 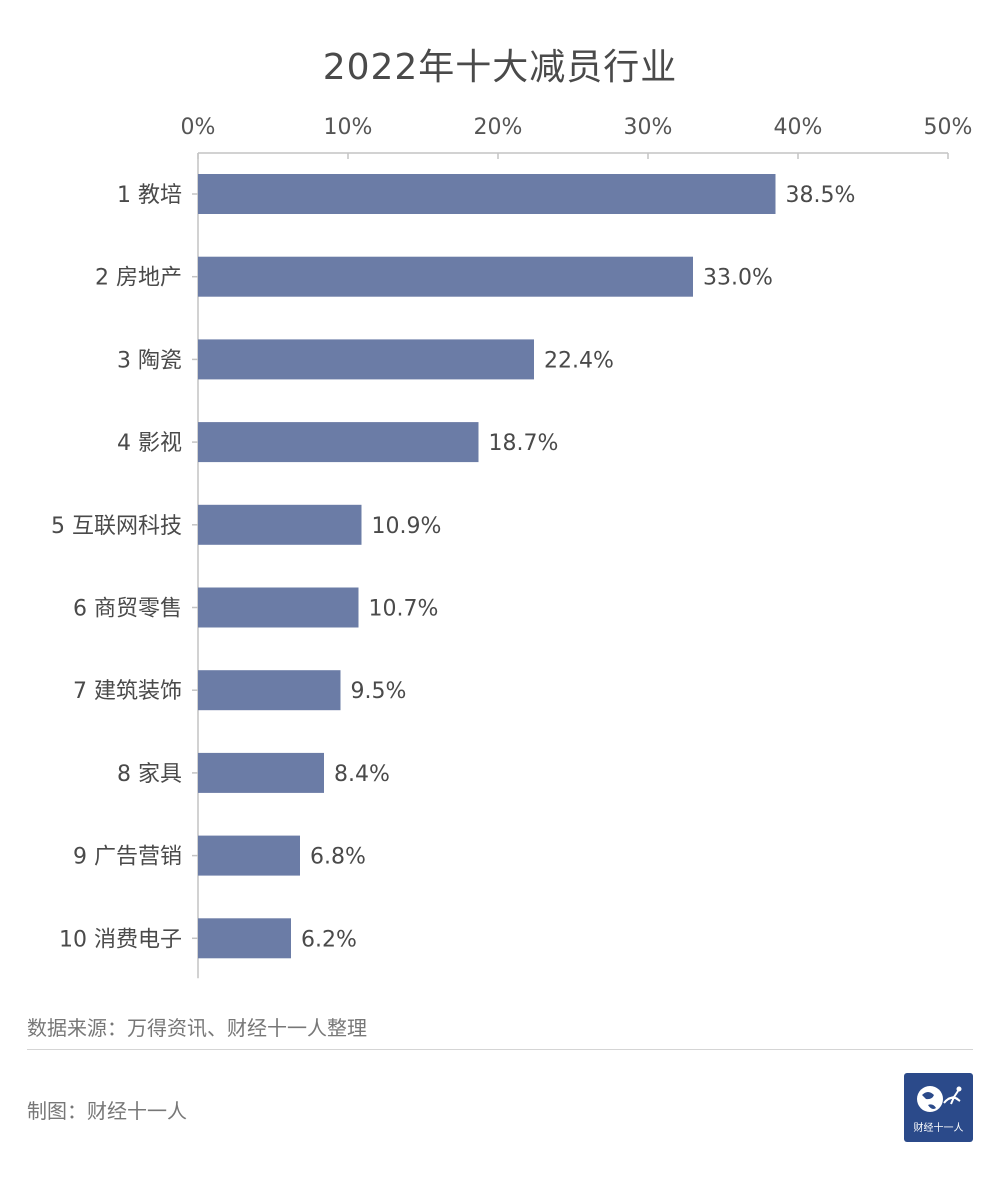 I want to click on data-label: 6.2%, so click(x=329, y=939).